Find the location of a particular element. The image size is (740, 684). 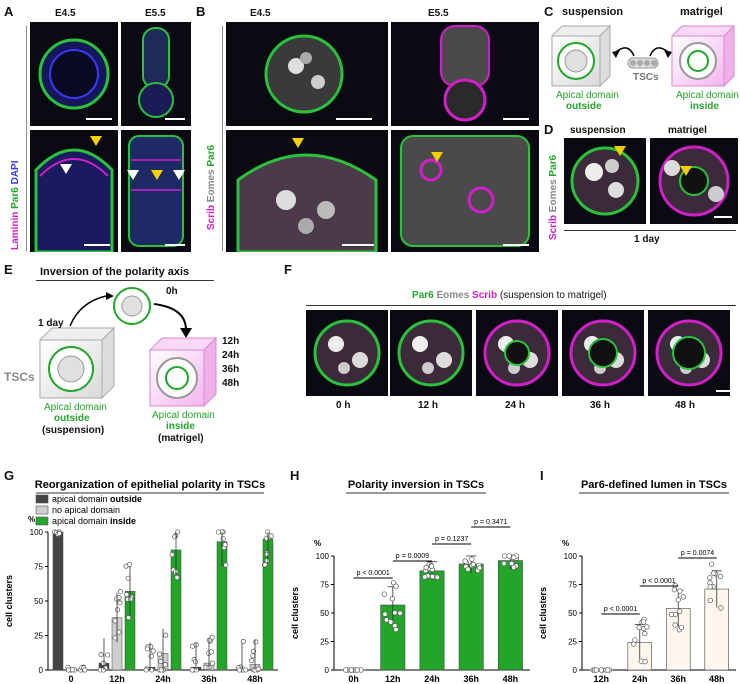

pvalue-i-1: p < 0.0001 is located at coordinates (658, 581).